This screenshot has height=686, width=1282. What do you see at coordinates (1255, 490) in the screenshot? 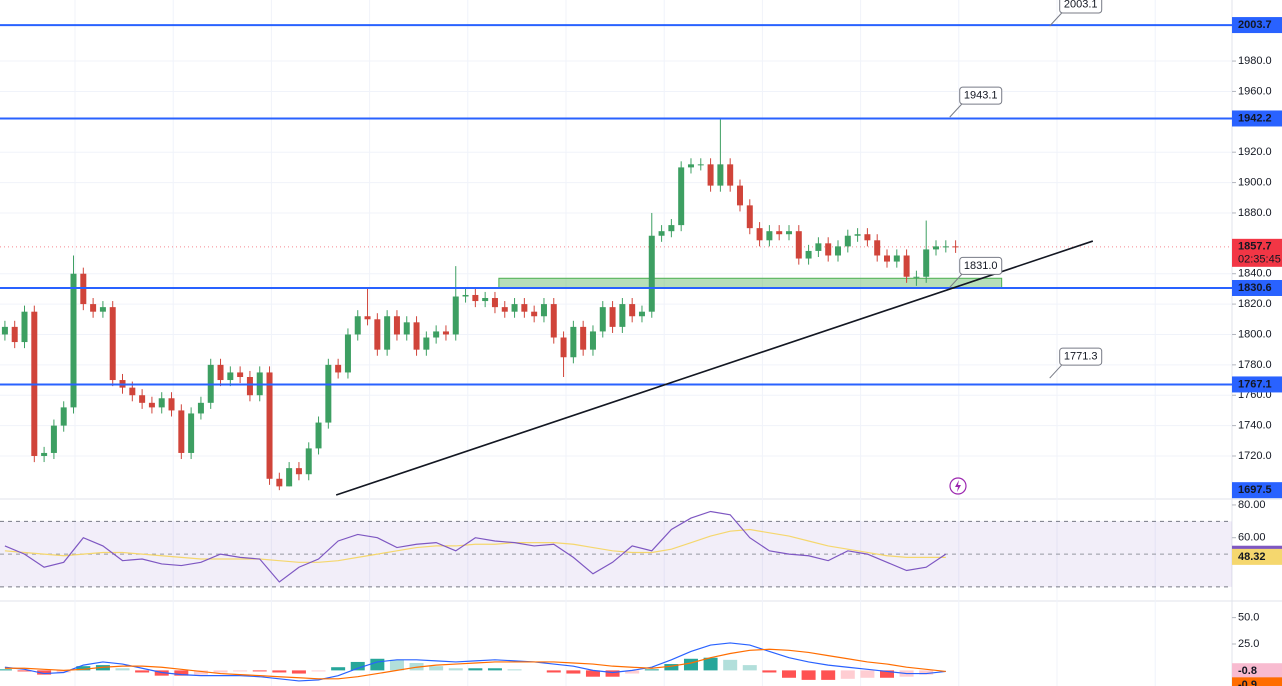
I see `low-label: 1697.5` at bounding box center [1255, 490].